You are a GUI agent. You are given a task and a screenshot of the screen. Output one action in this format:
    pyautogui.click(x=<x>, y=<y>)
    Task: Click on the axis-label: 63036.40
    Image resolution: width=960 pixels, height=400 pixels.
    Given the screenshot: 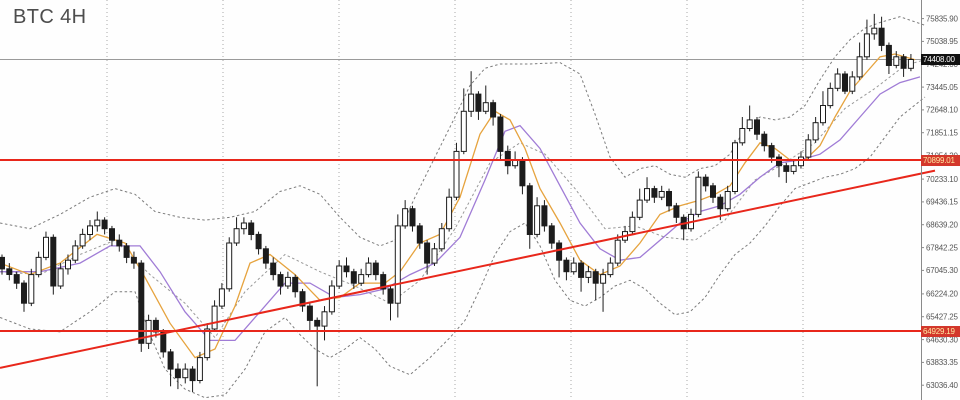 What is the action you would take?
    pyautogui.click(x=942, y=385)
    